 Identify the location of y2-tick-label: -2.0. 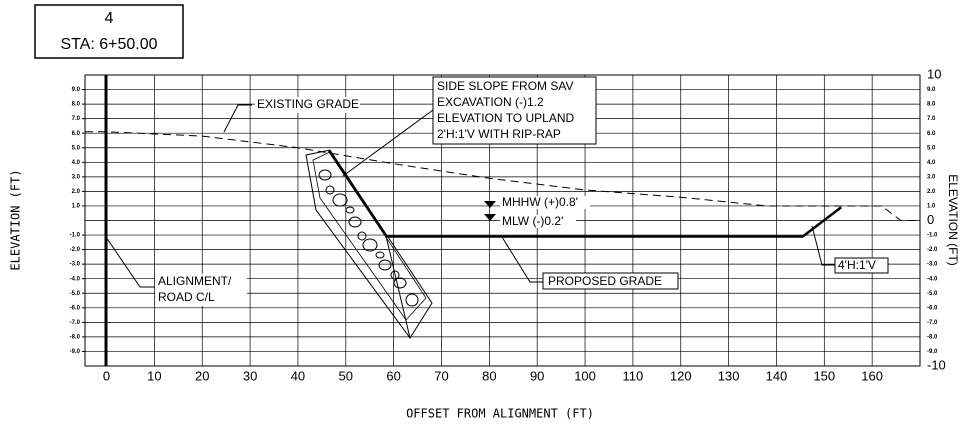
(932, 250).